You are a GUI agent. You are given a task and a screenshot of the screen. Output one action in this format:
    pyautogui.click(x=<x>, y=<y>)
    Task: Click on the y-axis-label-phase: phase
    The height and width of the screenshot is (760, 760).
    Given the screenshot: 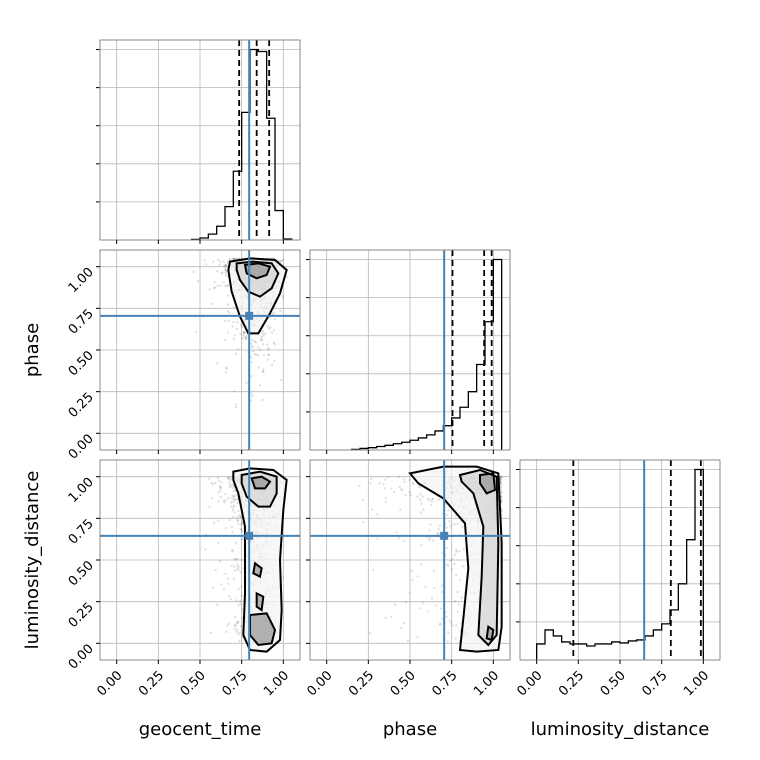 What is the action you would take?
    pyautogui.click(x=32, y=350)
    